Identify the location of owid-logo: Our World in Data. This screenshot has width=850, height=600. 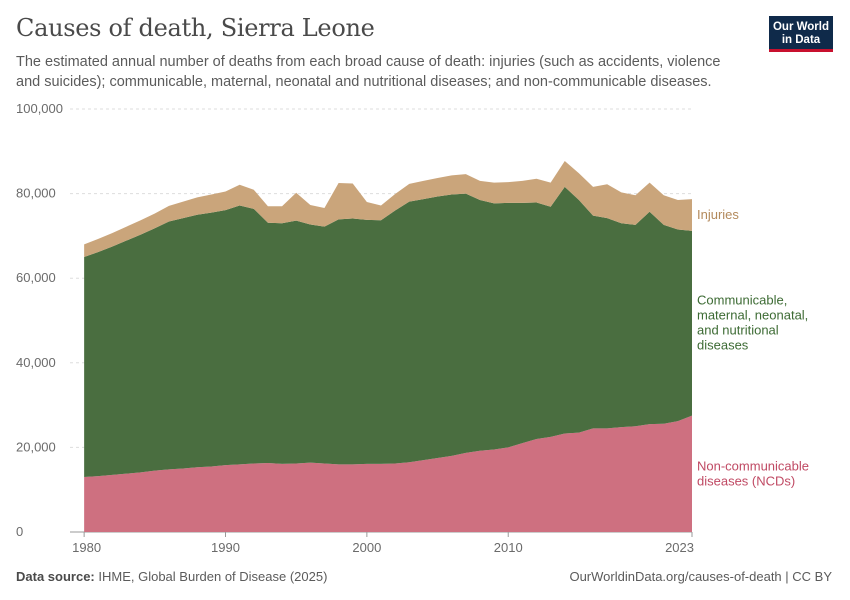
(801, 34).